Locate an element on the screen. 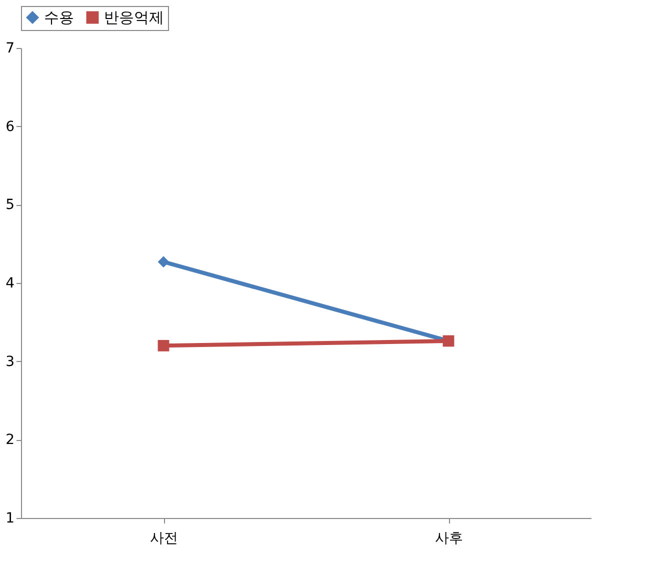  y-tick-label: 6 is located at coordinates (10, 126).